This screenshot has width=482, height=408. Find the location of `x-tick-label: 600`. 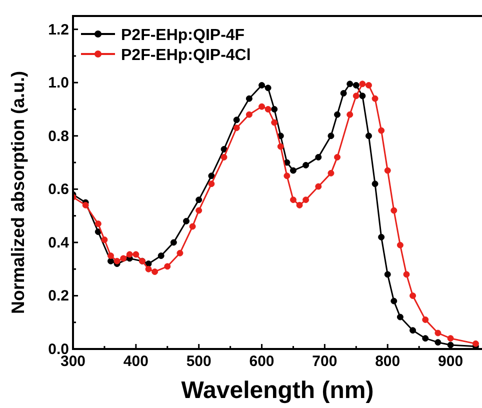

x-tick-label: 600 is located at coordinates (261, 361).